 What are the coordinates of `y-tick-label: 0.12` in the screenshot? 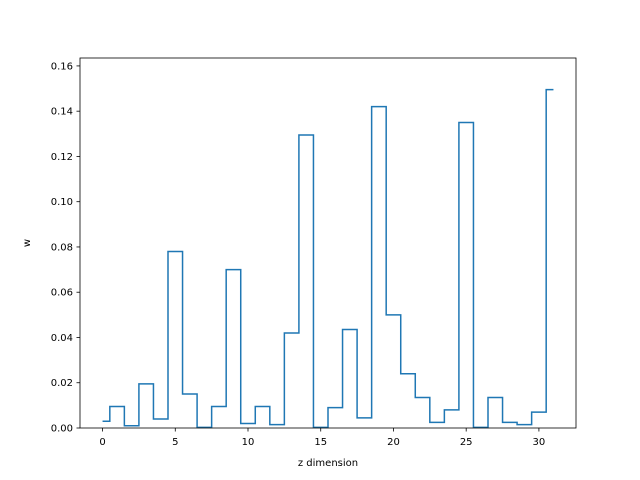 It's located at (62, 157).